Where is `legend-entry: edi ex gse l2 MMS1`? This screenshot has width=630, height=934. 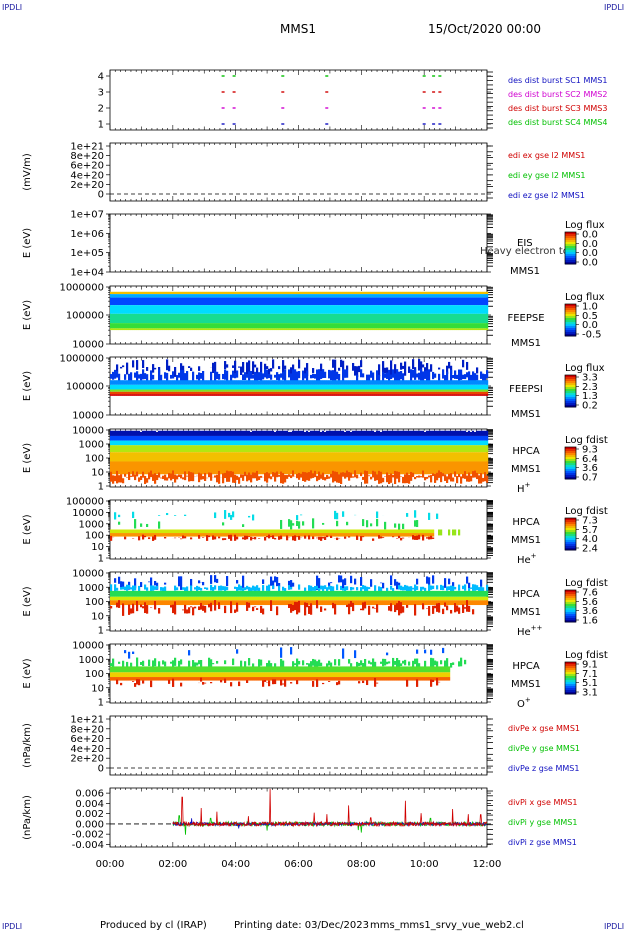
legend-entry: edi ex gse l2 MMS1 is located at coordinates (546, 155).